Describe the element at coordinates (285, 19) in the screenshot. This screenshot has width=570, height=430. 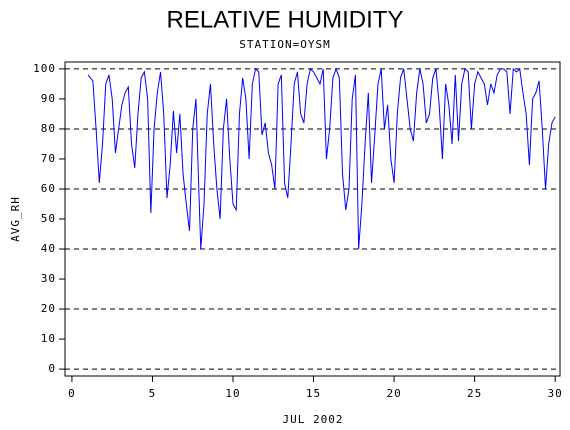
I see `chart-title: RELATIVE HUMIDITY` at that location.